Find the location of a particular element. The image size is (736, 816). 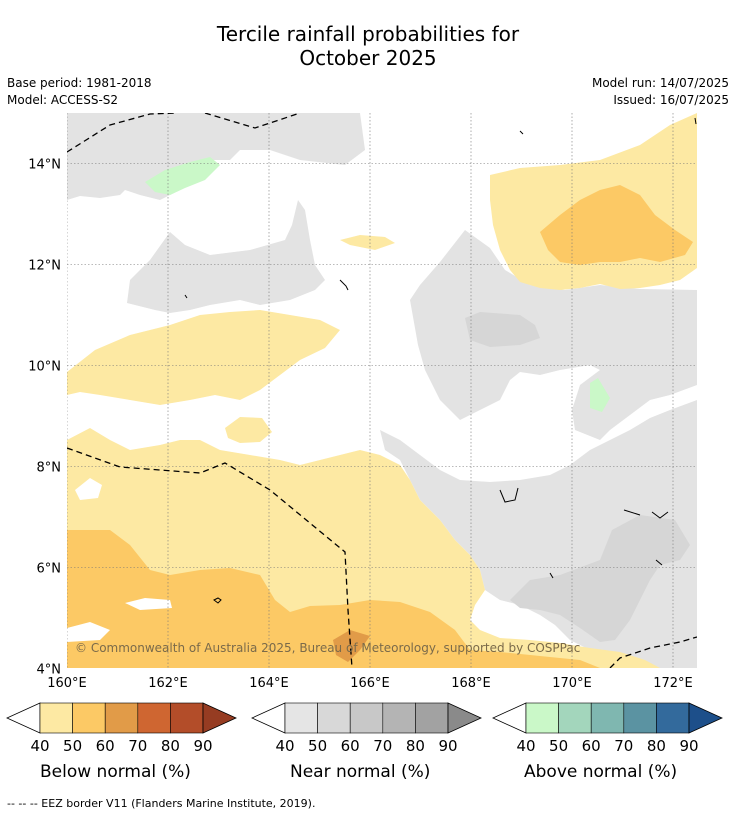

colorbar-title-near: Near normal (%) is located at coordinates (360, 772).